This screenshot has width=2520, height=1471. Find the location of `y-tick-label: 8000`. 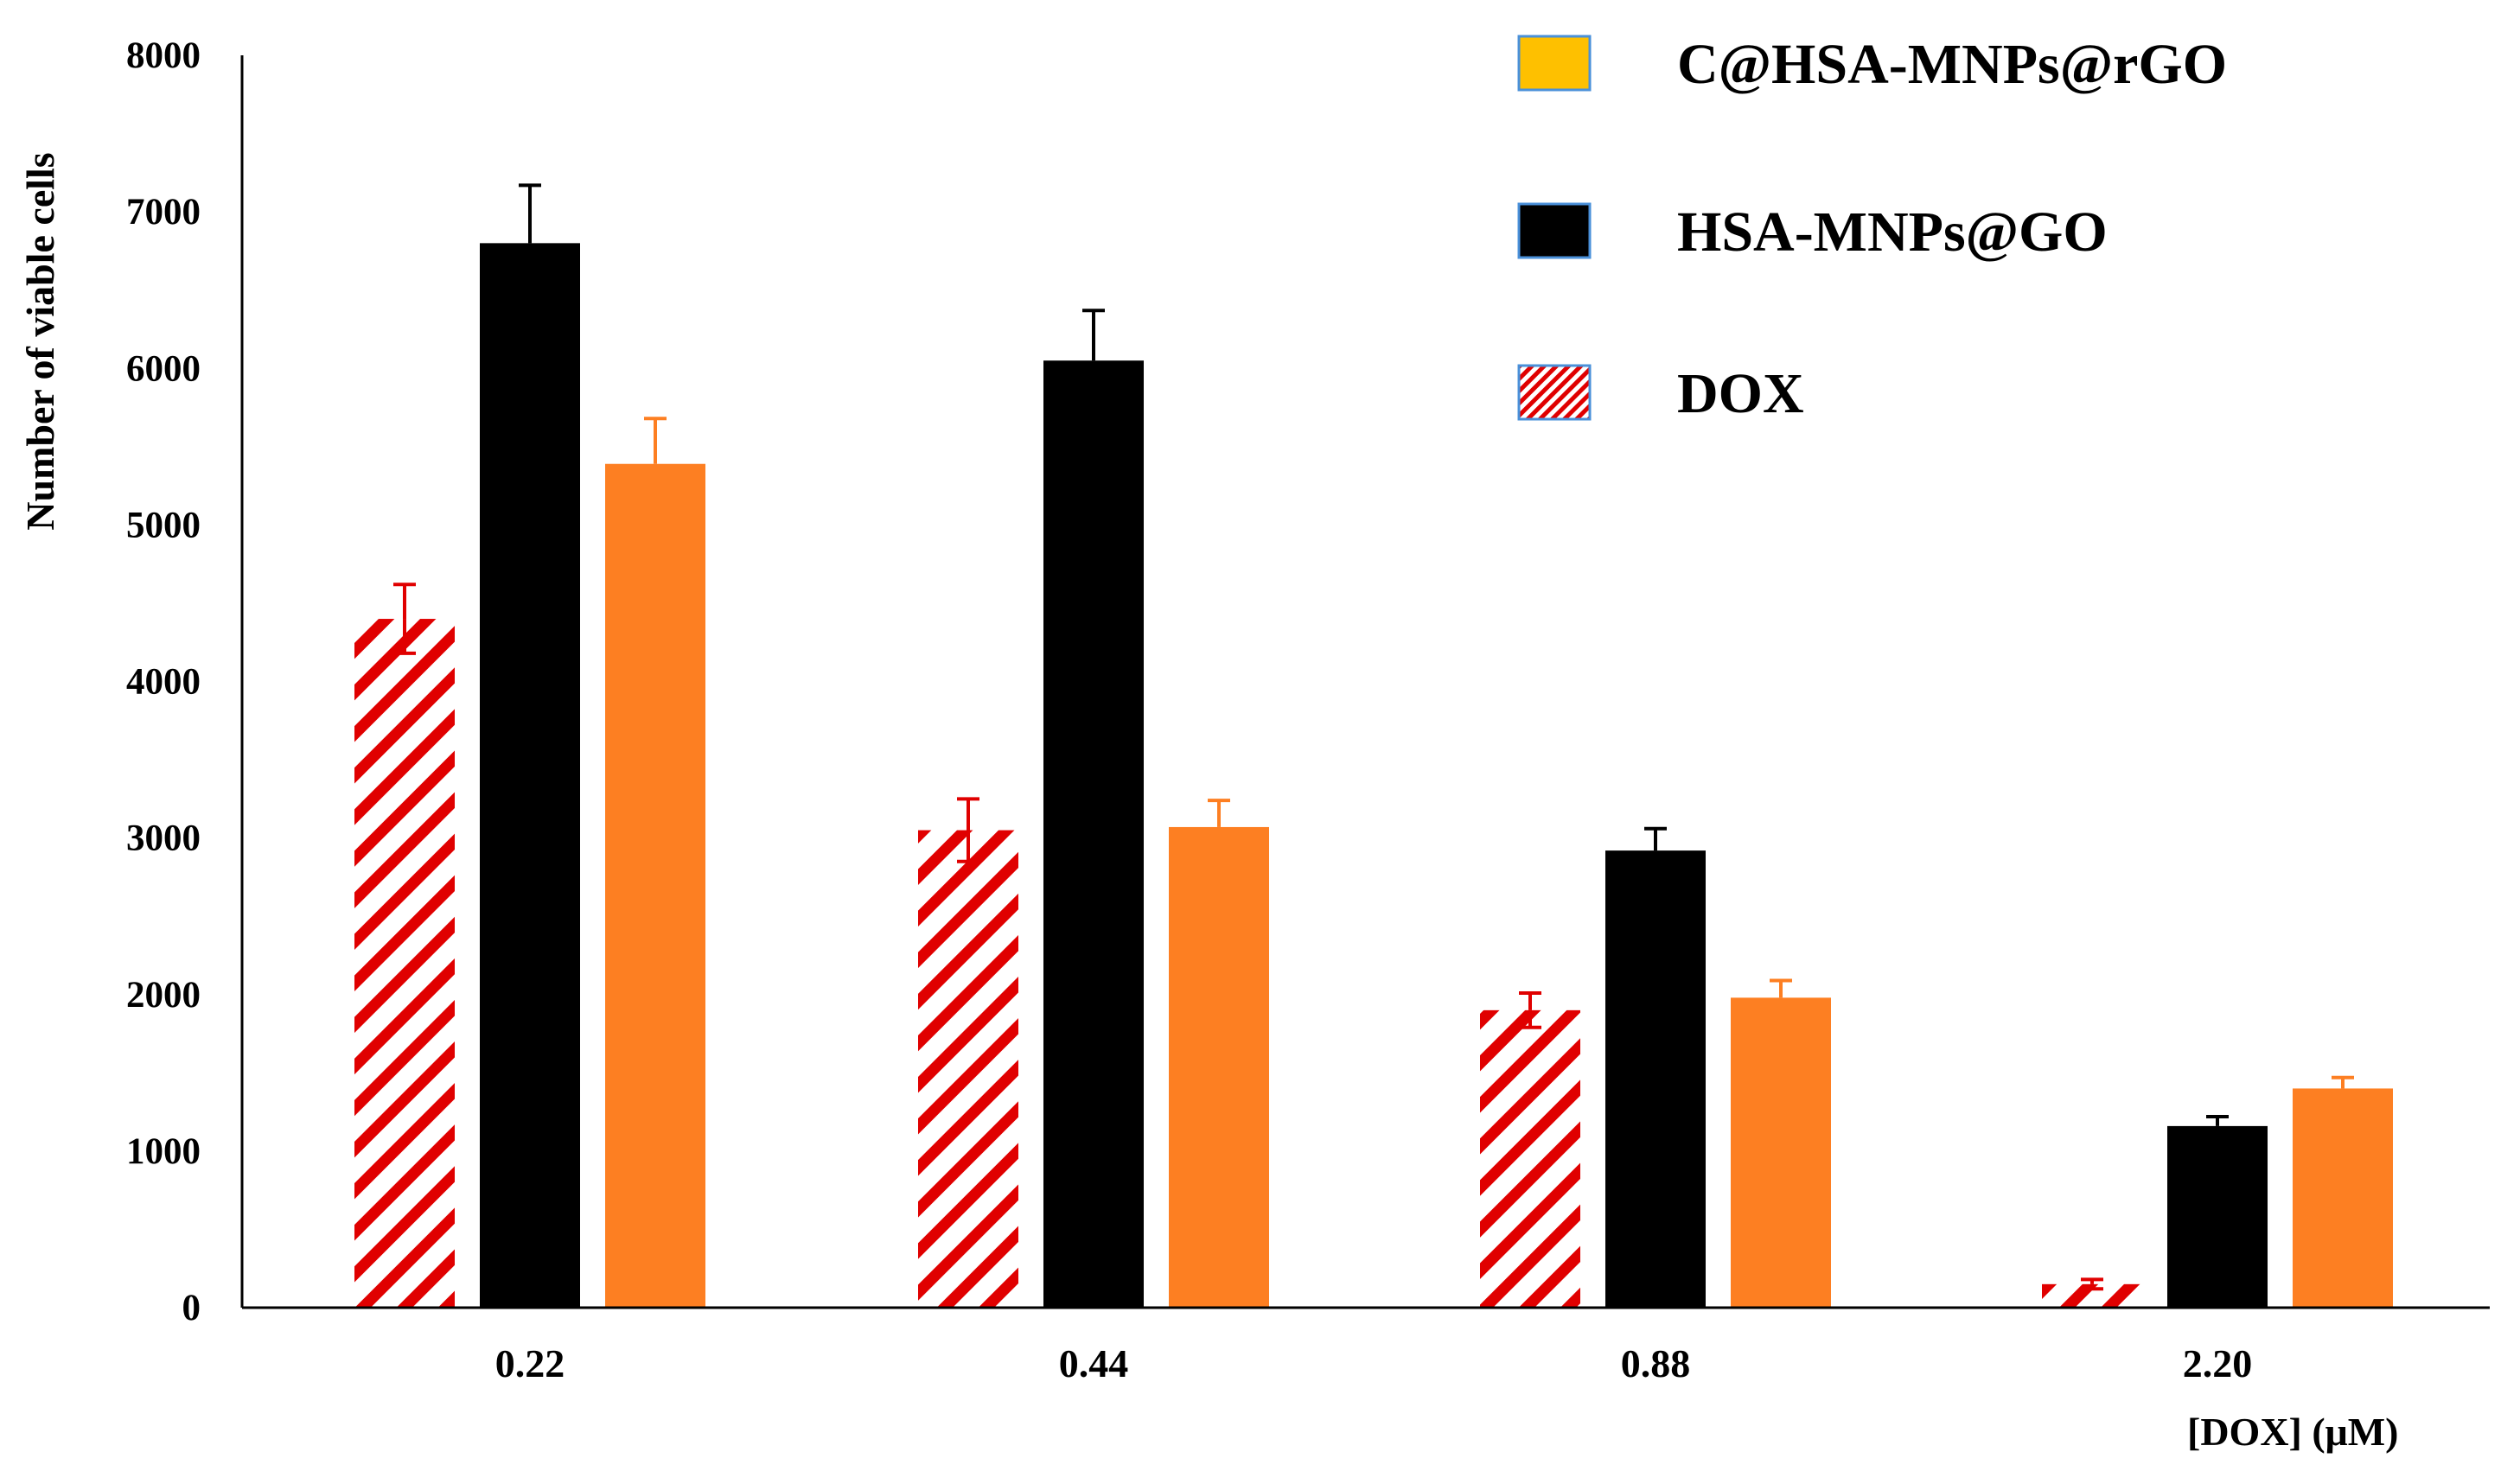

y-tick-label: 8000 is located at coordinates (163, 55).